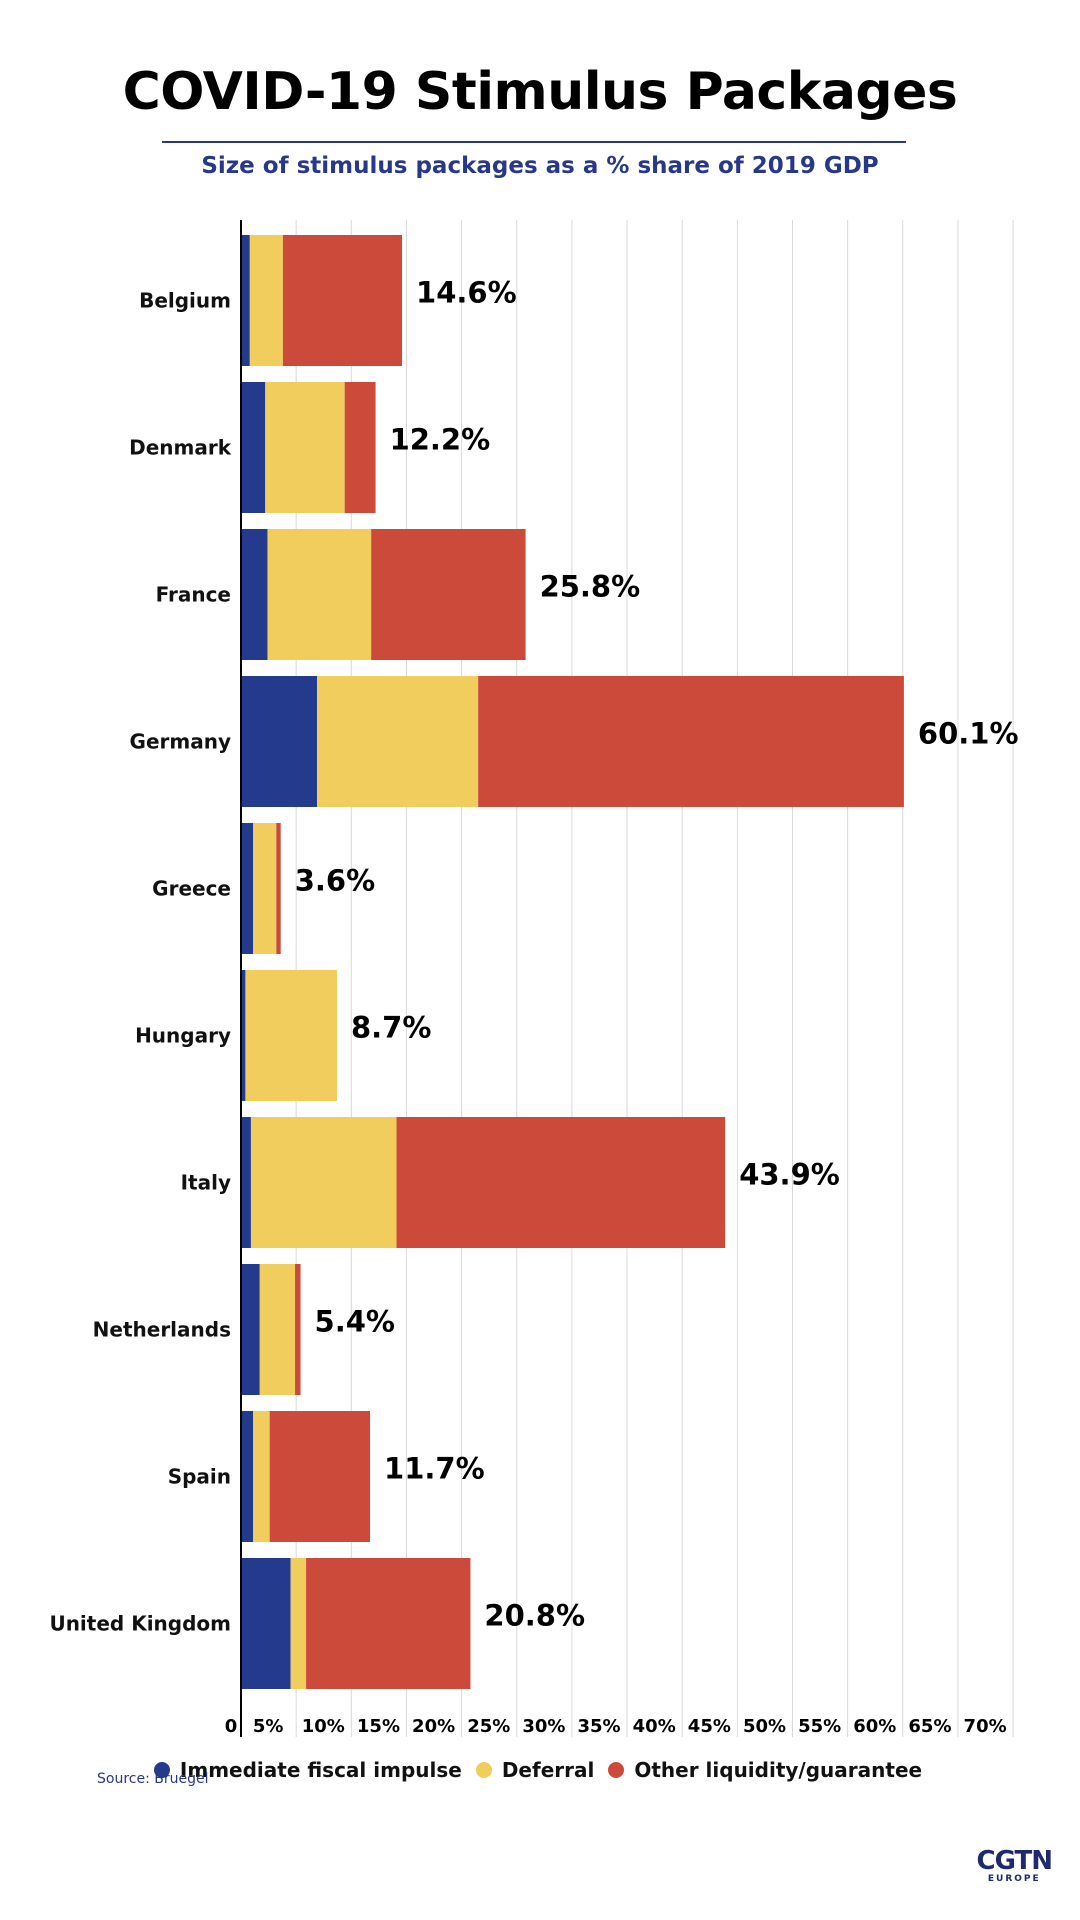  Describe the element at coordinates (193, 595) in the screenshot. I see `category-label: France` at that location.